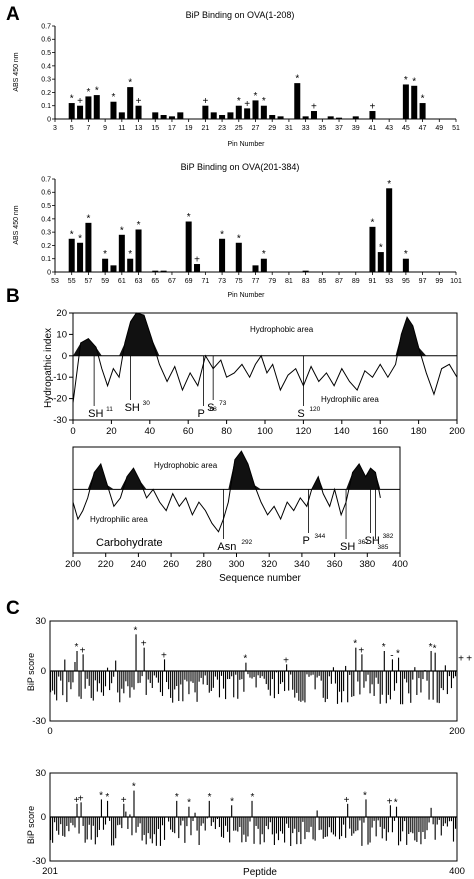 The width and height of the screenshot is (474, 879). Describe the element at coordinates (239, 281) in the screenshot. I see `x-tick-label: 75` at that location.